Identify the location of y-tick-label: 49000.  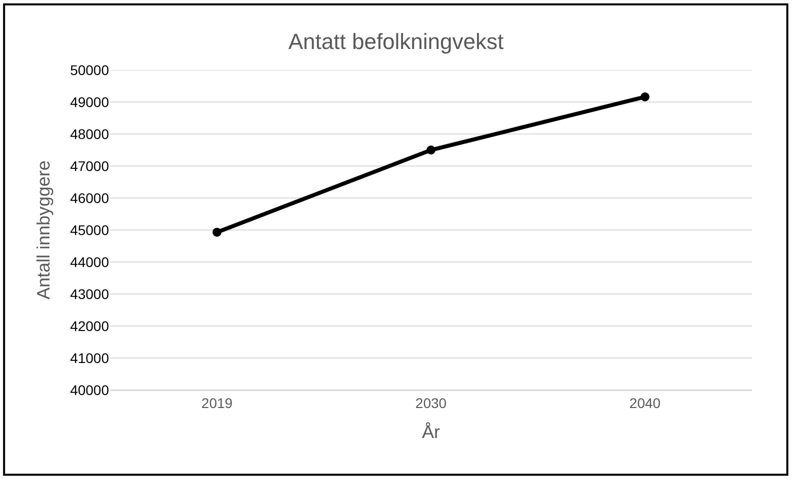
(90, 102).